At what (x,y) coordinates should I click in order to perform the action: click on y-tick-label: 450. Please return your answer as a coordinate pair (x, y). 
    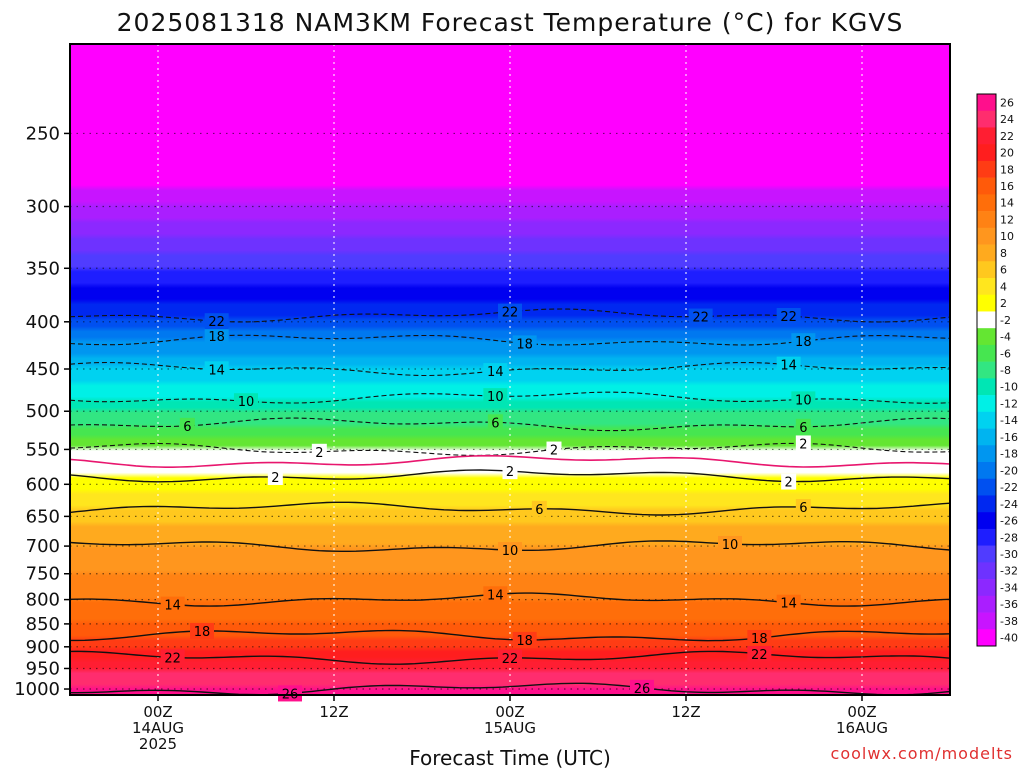
    Looking at the image, I should click on (43, 369).